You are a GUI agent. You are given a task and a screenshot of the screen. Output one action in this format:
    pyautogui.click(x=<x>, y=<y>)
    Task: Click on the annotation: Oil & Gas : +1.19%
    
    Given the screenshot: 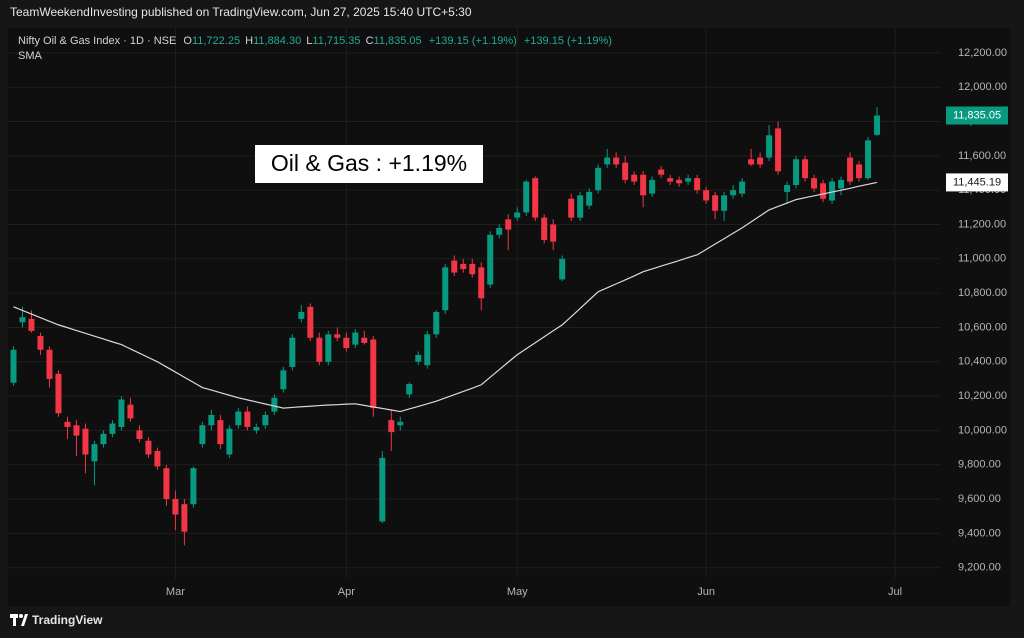 What is the action you would take?
    pyautogui.click(x=369, y=163)
    